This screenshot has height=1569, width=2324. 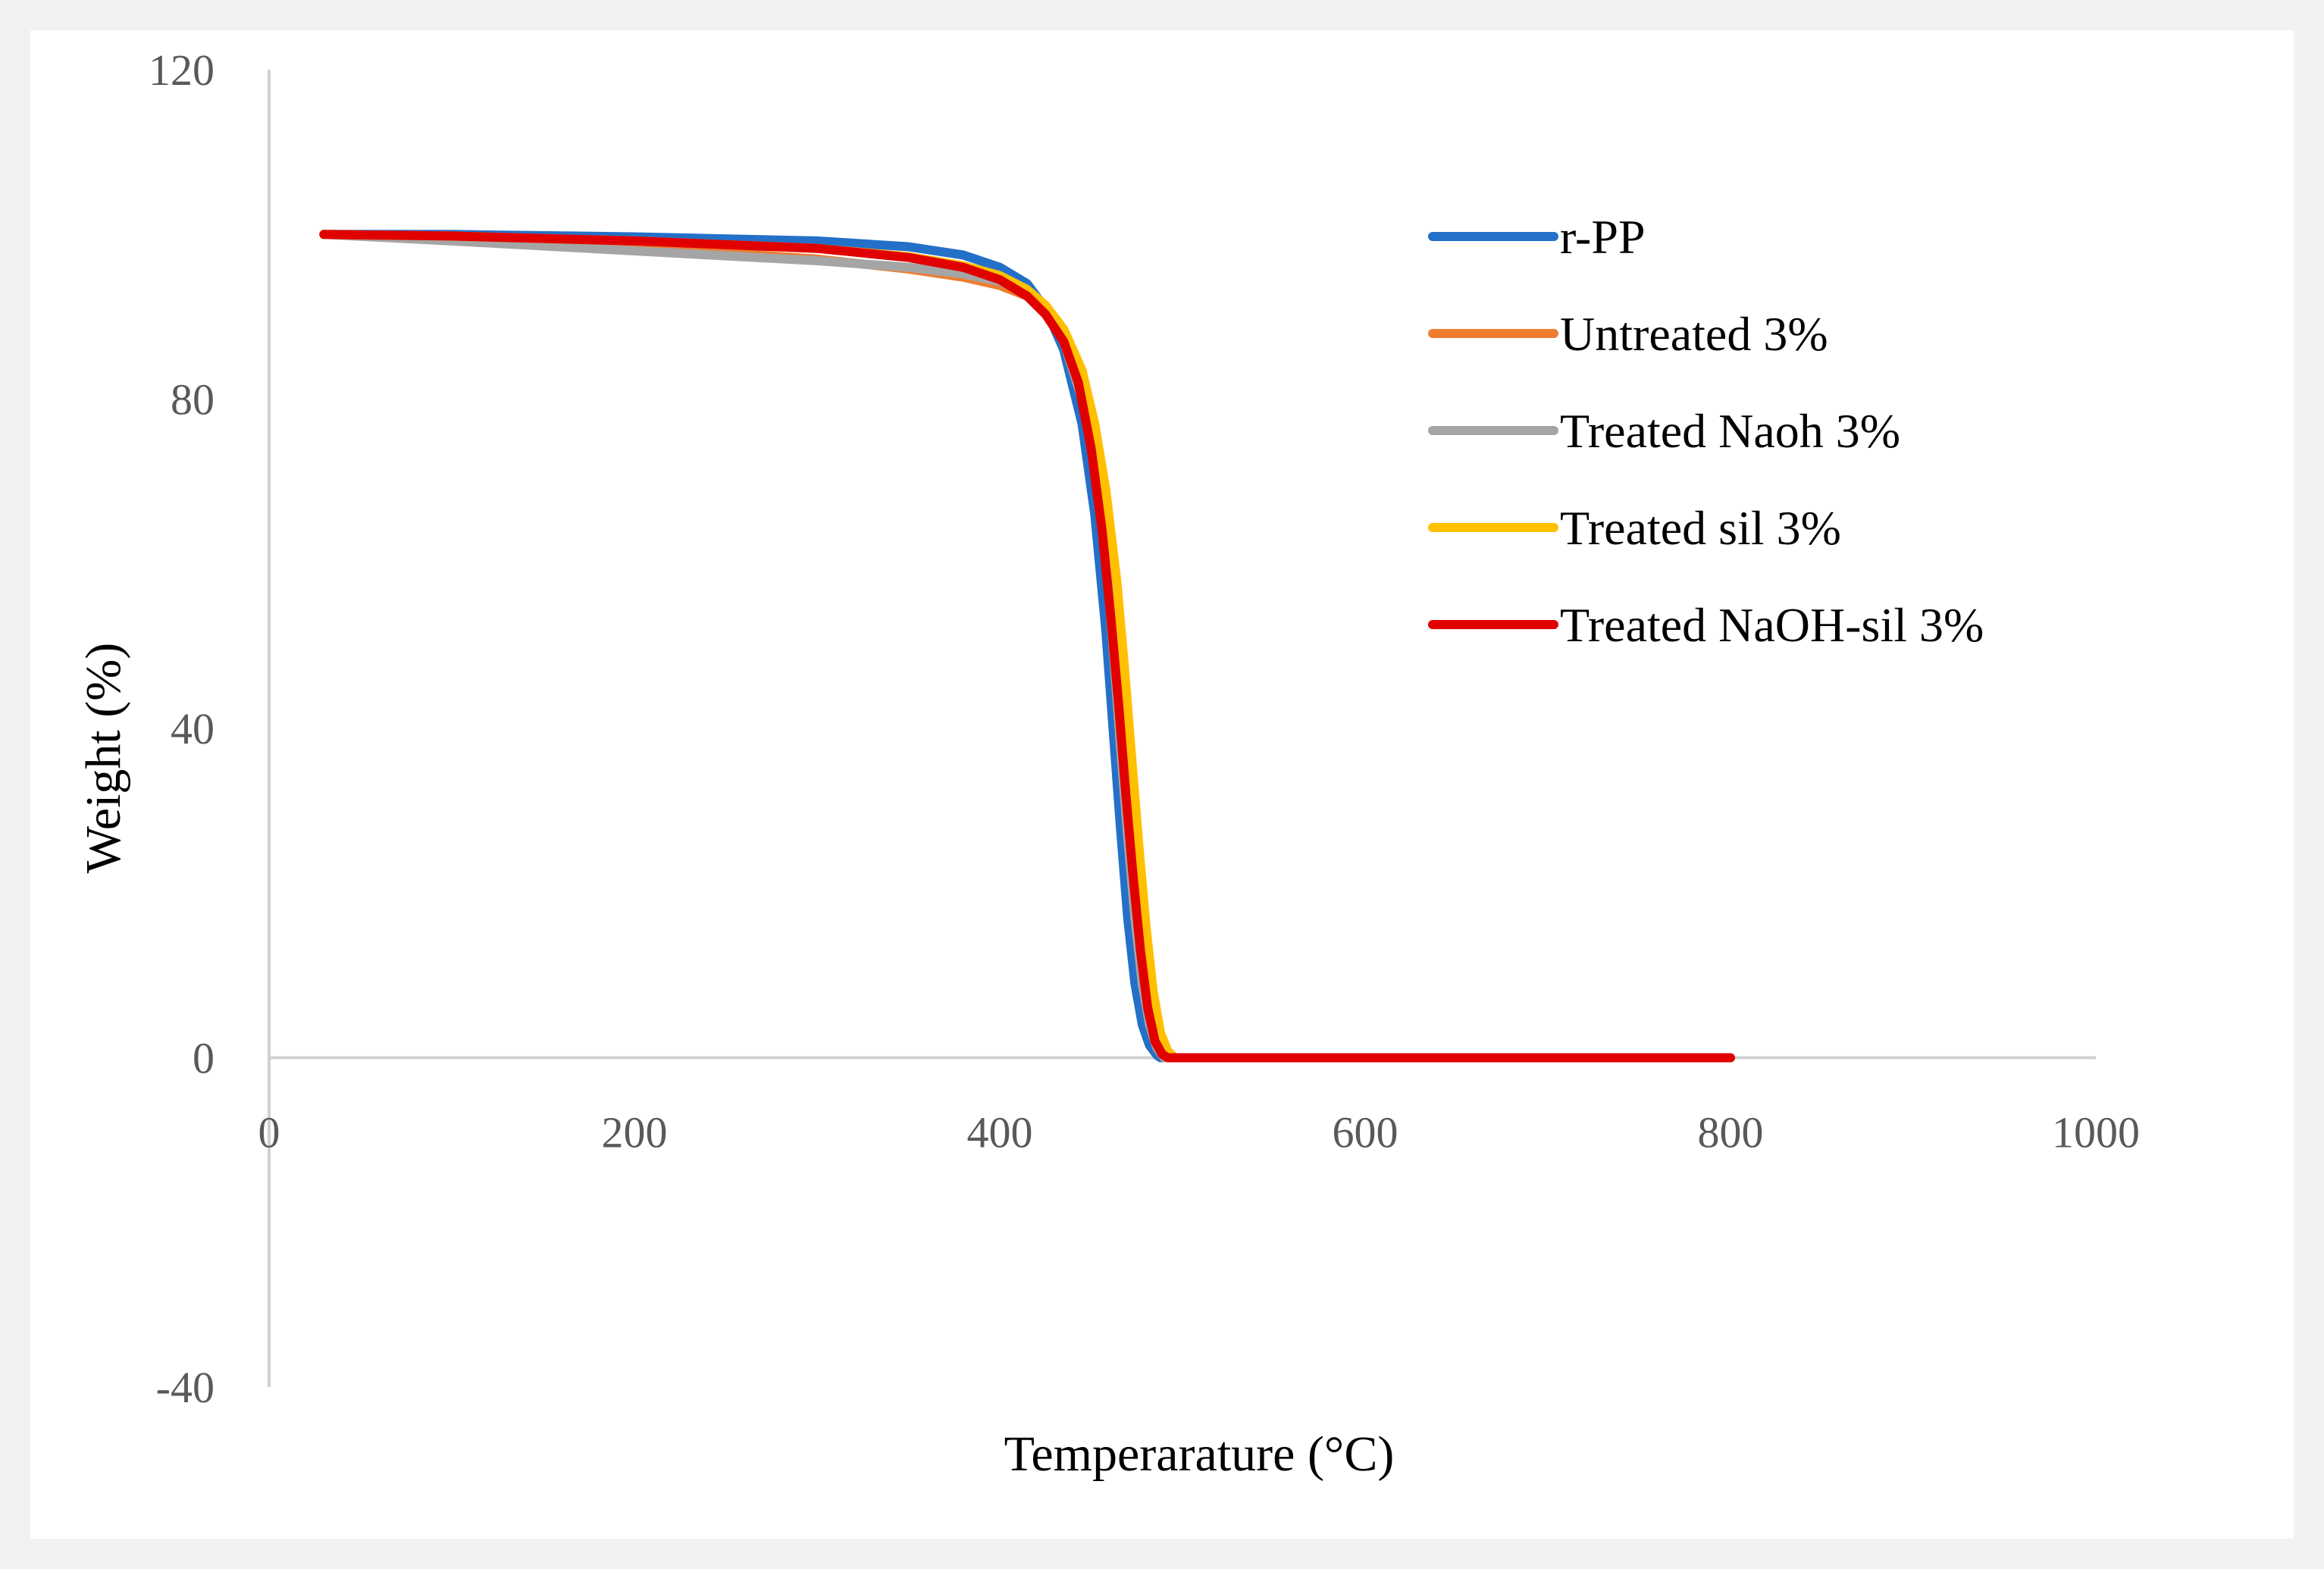 I want to click on legend-label: Treated sil 3%, so click(x=1700, y=528).